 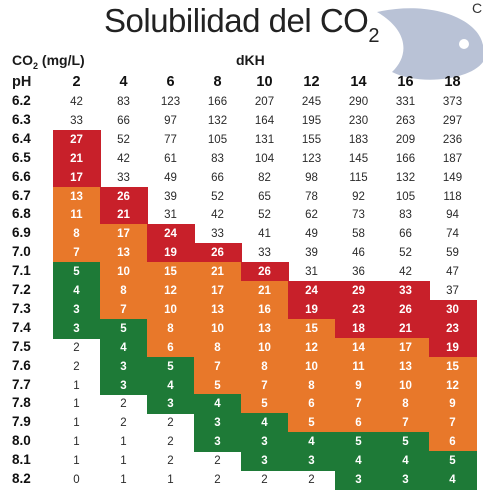 What do you see at coordinates (405, 253) in the screenshot?
I see `co2-value-cell: 52` at bounding box center [405, 253].